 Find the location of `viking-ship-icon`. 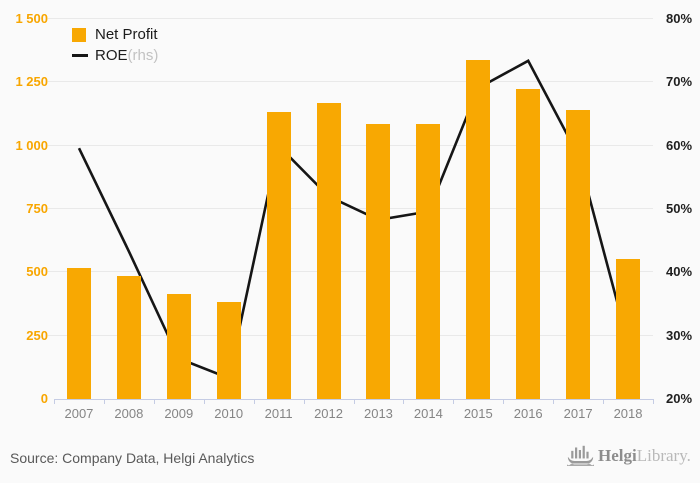

viking-ship-icon is located at coordinates (580, 456).